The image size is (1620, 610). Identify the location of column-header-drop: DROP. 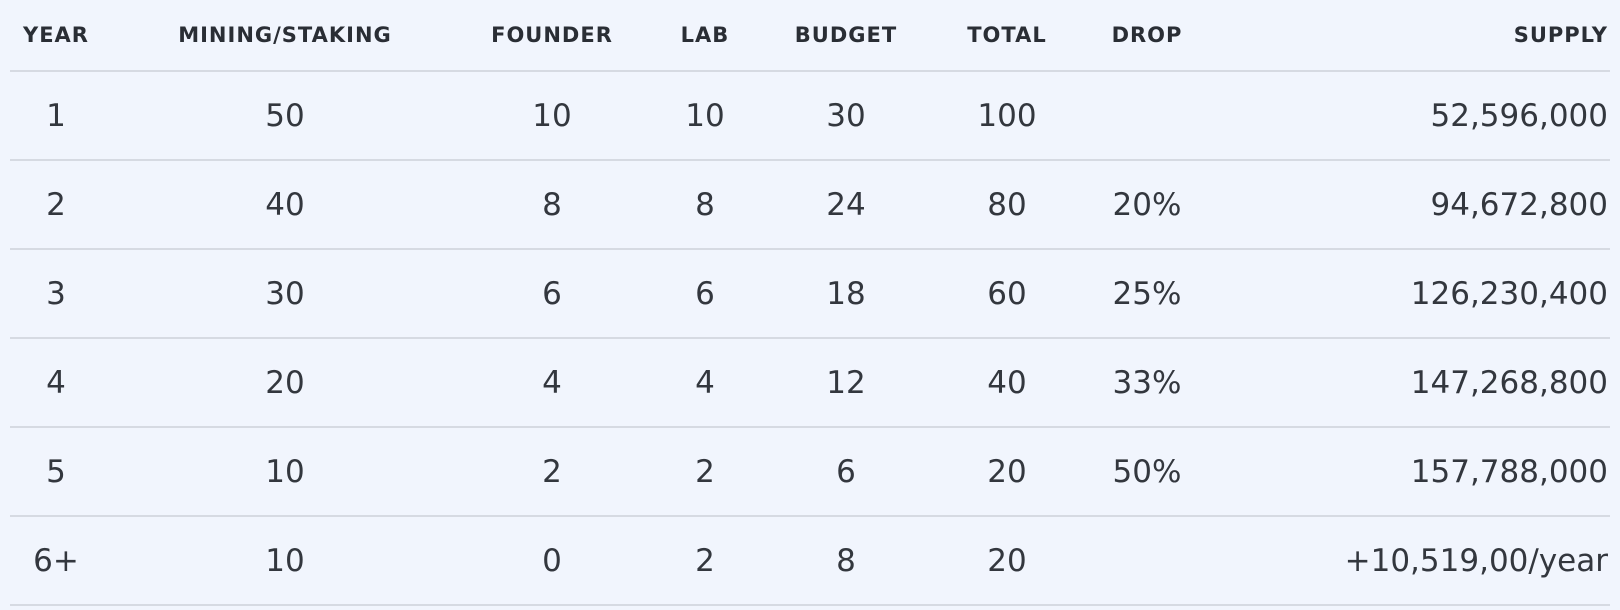
(1147, 36).